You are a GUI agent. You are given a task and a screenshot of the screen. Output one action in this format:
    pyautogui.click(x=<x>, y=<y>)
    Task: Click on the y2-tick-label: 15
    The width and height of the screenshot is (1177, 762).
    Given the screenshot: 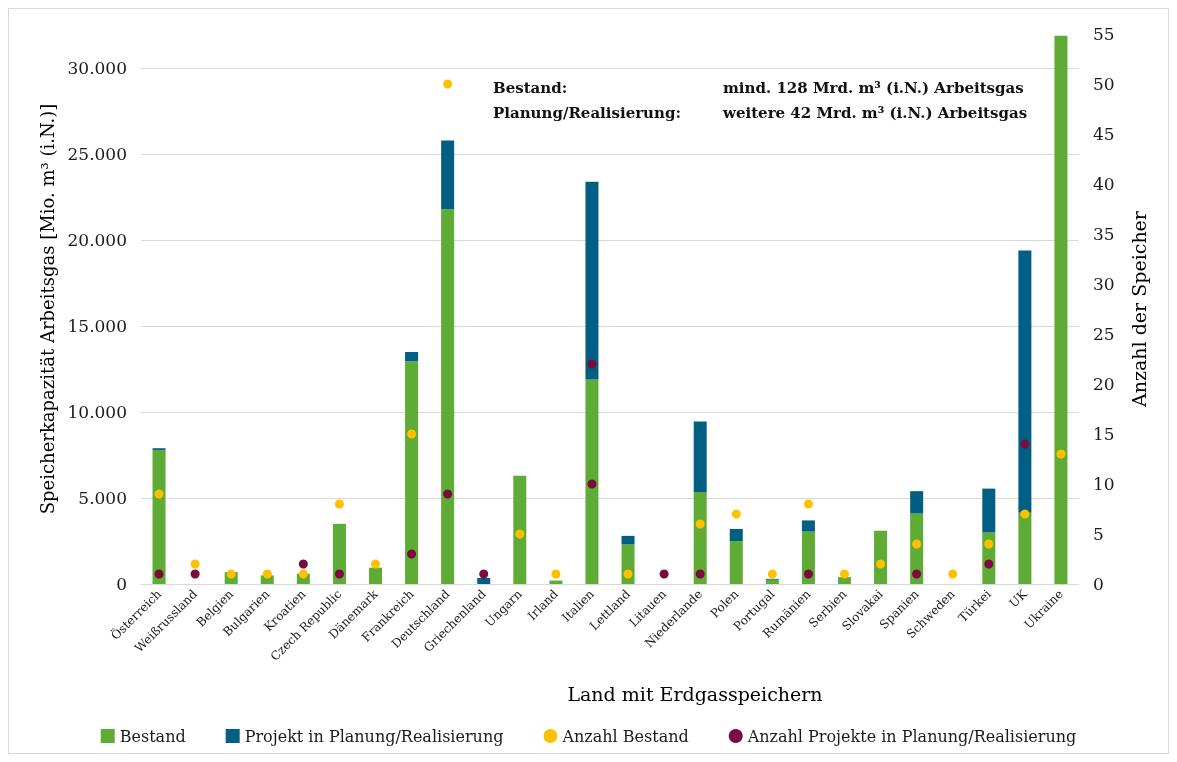 What is the action you would take?
    pyautogui.click(x=1104, y=434)
    